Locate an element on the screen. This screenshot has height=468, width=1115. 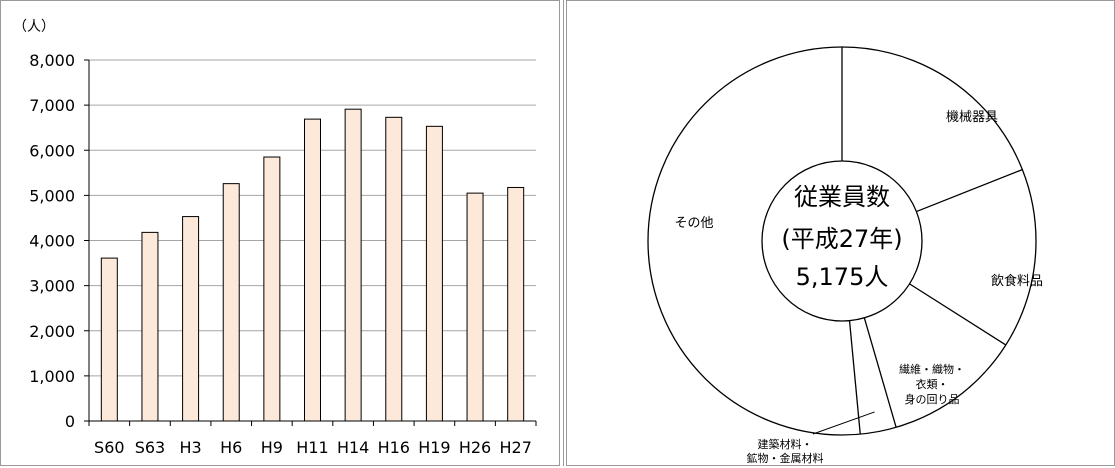
leader-line is located at coordinates (843, 423).